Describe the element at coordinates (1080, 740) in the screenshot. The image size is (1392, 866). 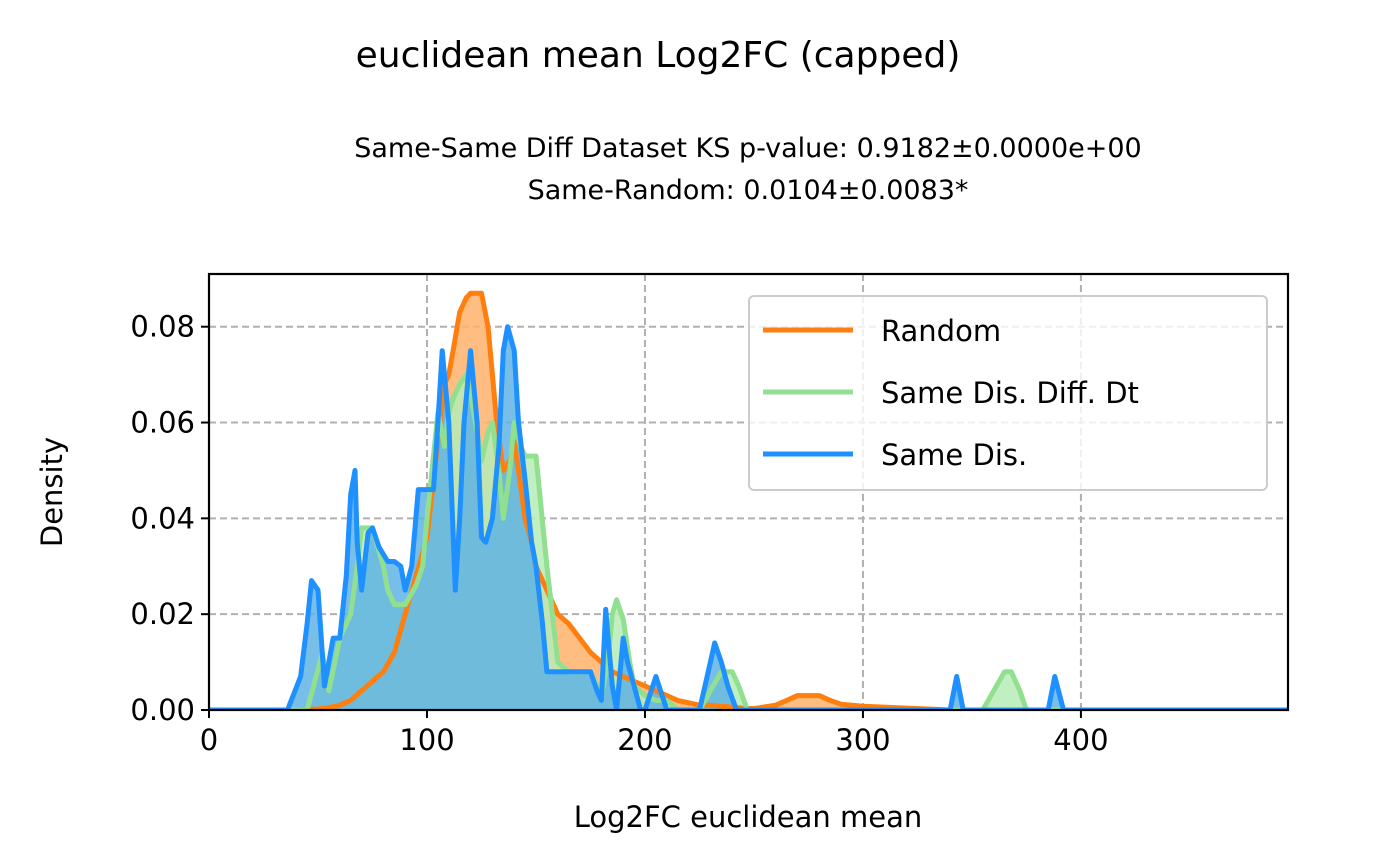
I see `x-tick-label: 400` at that location.